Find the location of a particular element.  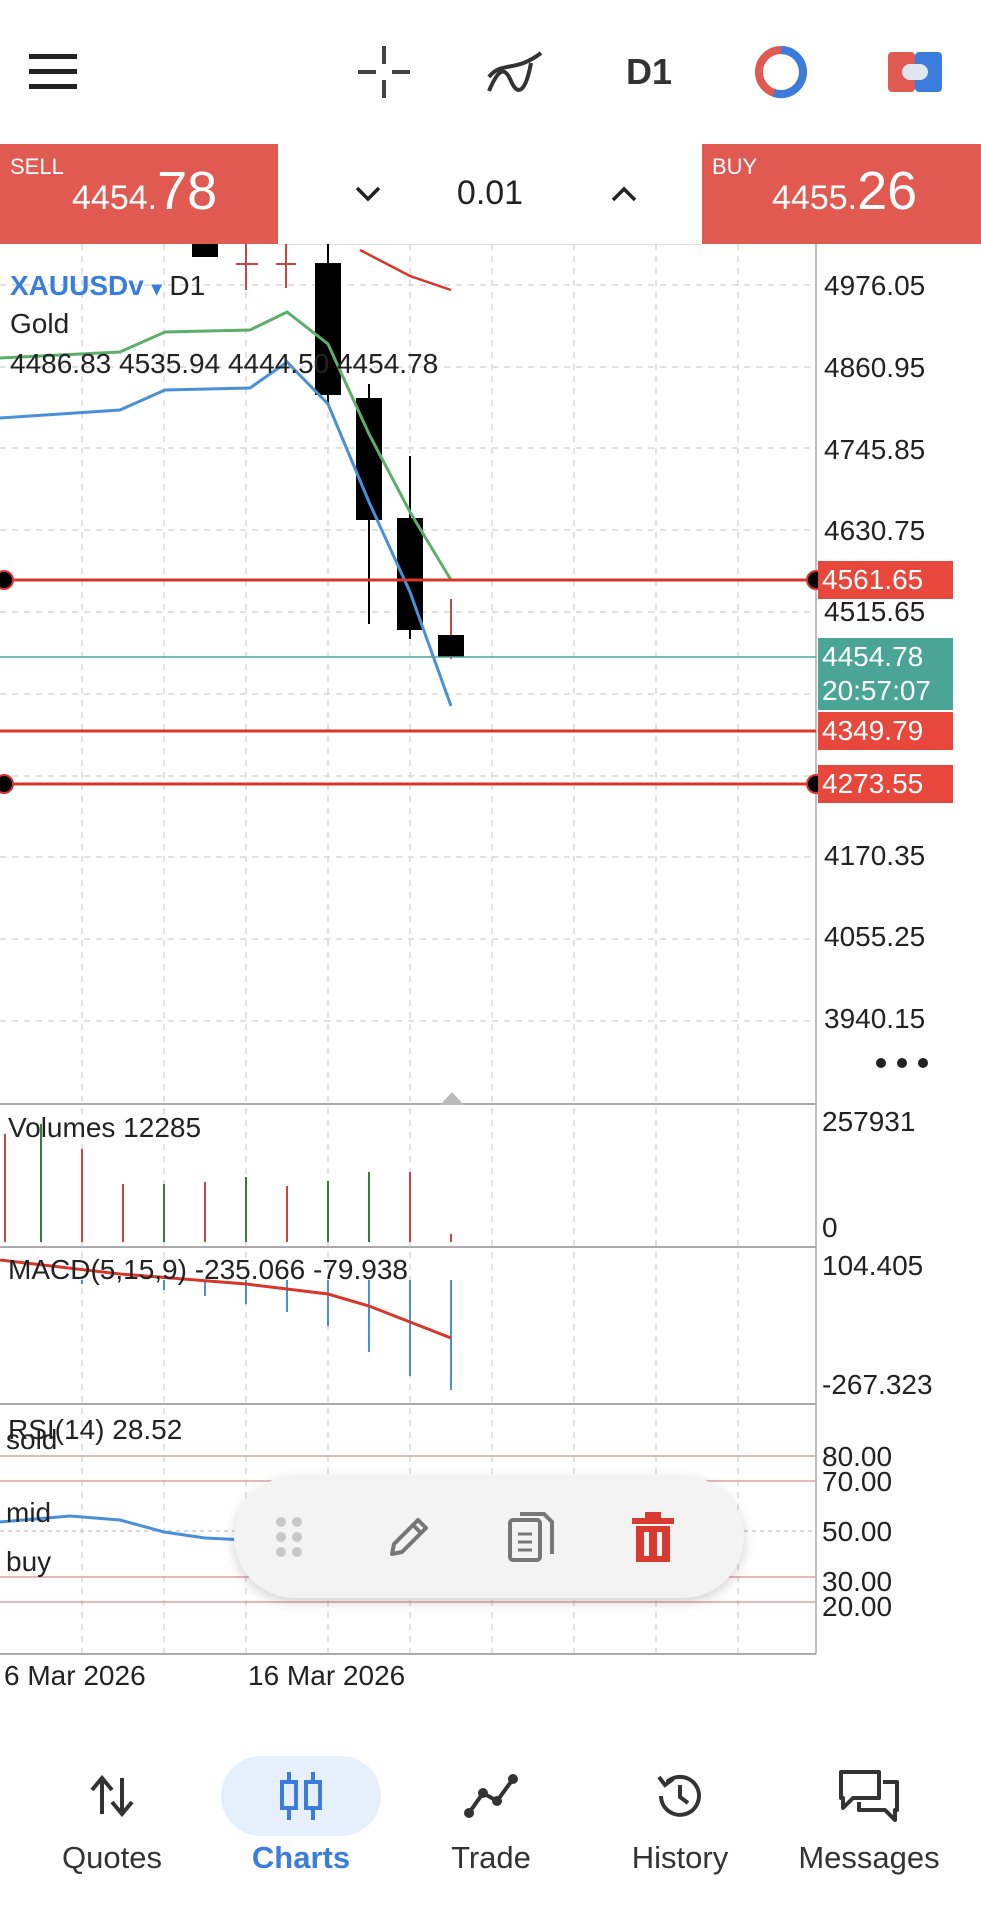

chevron-down-icon is located at coordinates (368, 194).